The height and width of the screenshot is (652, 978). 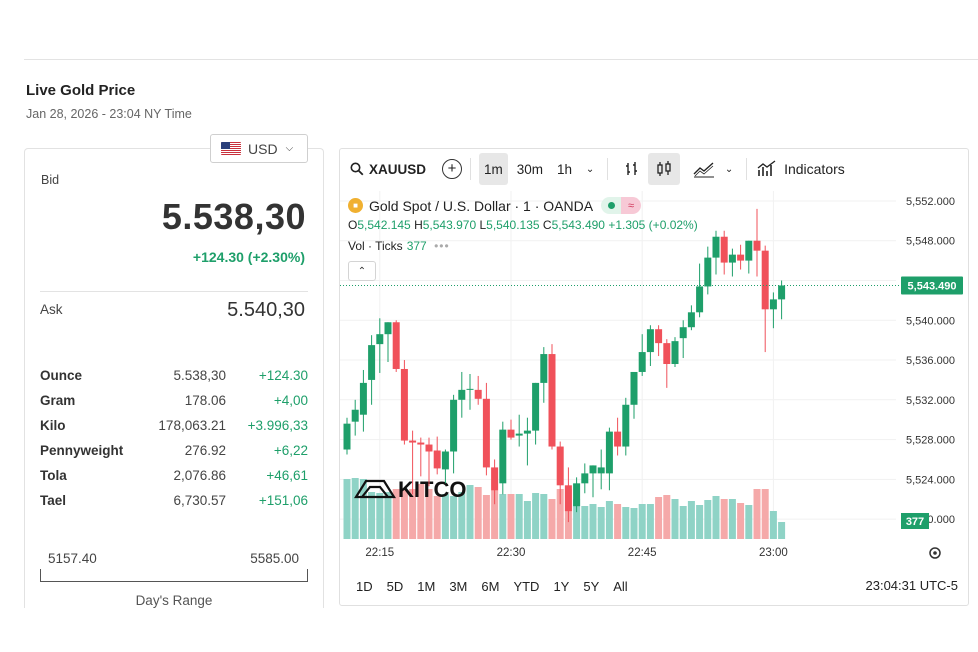 I want to click on chart-legend-title: ■ Gold Spot / U.S. Dollar · 1 · OANDA ≈, so click(x=495, y=205).